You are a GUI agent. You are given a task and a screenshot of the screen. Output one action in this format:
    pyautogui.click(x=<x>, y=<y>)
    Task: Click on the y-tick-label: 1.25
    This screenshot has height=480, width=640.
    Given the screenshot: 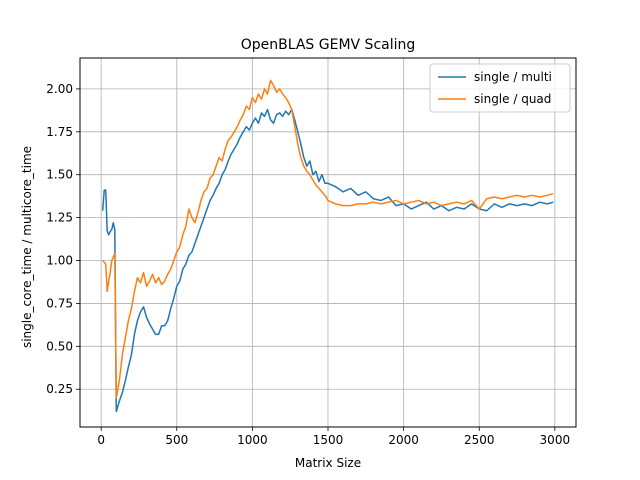 What is the action you would take?
    pyautogui.click(x=59, y=218)
    